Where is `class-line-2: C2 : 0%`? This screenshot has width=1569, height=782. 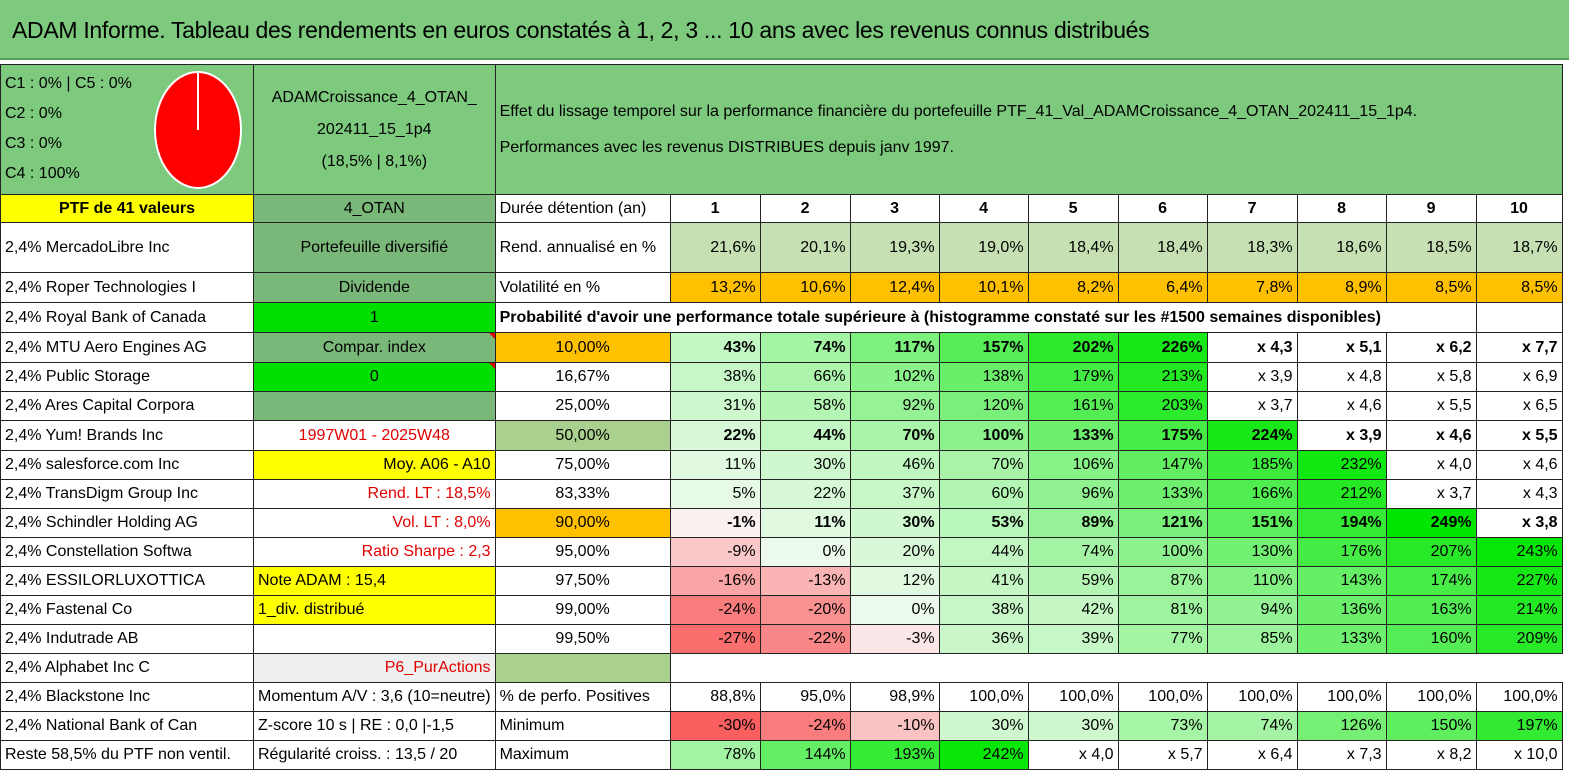
class-line-2: C2 : 0% is located at coordinates (33, 113).